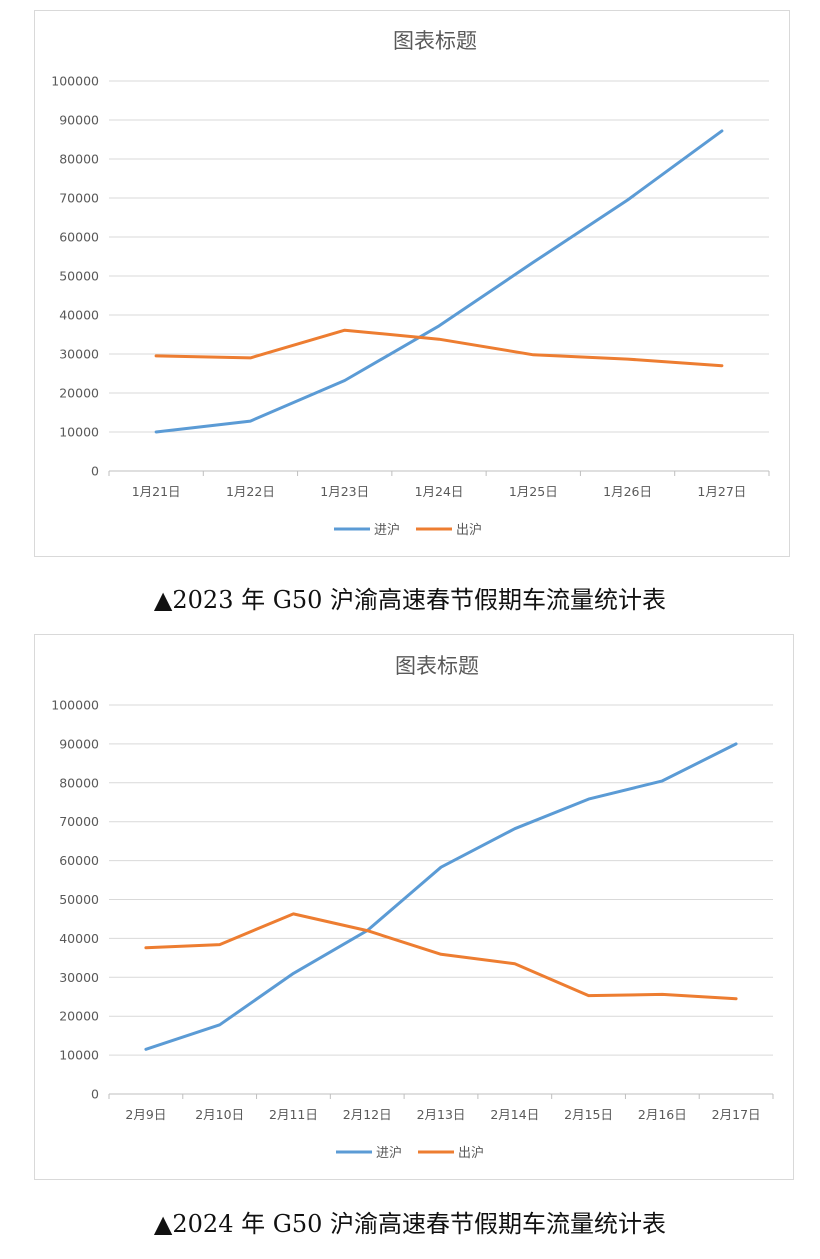 The height and width of the screenshot is (1259, 820). Describe the element at coordinates (533, 491) in the screenshot. I see `x-tick-label: 1月25日` at that location.